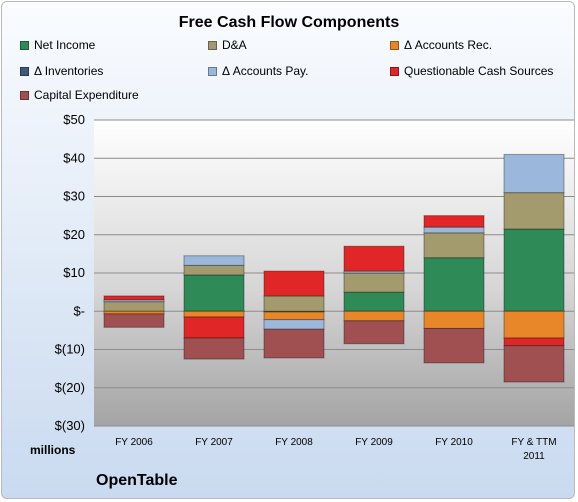  I want to click on company-name: OpenTable, so click(137, 480).